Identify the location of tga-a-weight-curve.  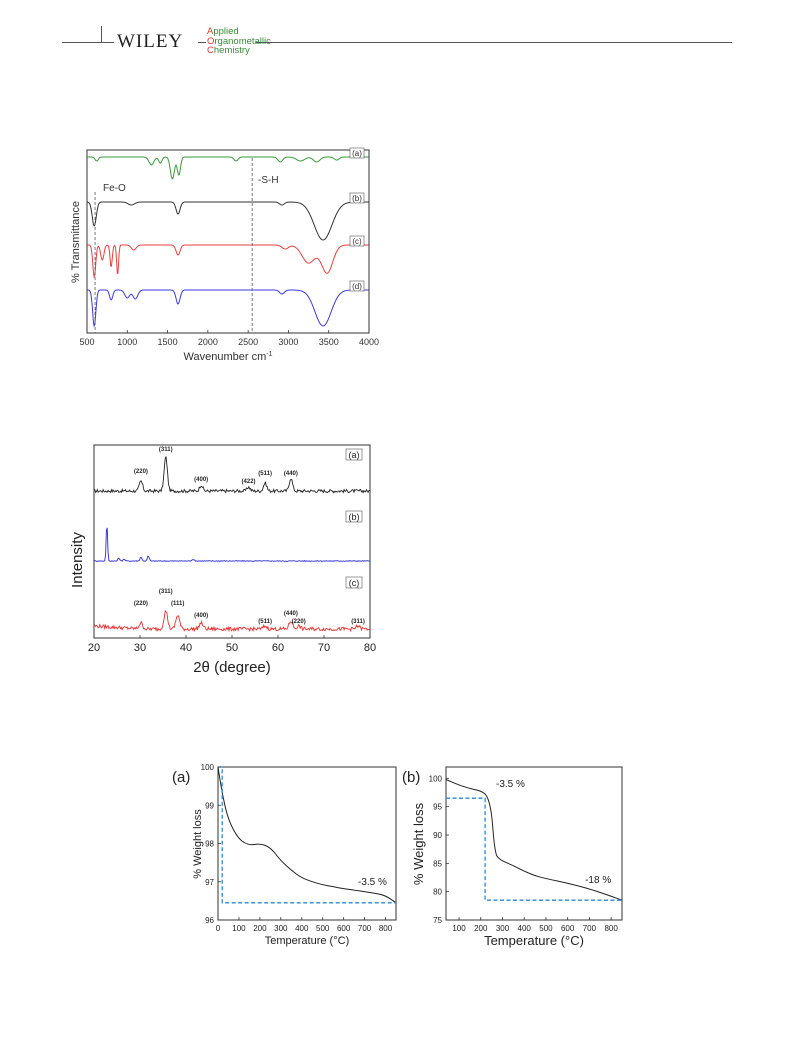
(307, 835).